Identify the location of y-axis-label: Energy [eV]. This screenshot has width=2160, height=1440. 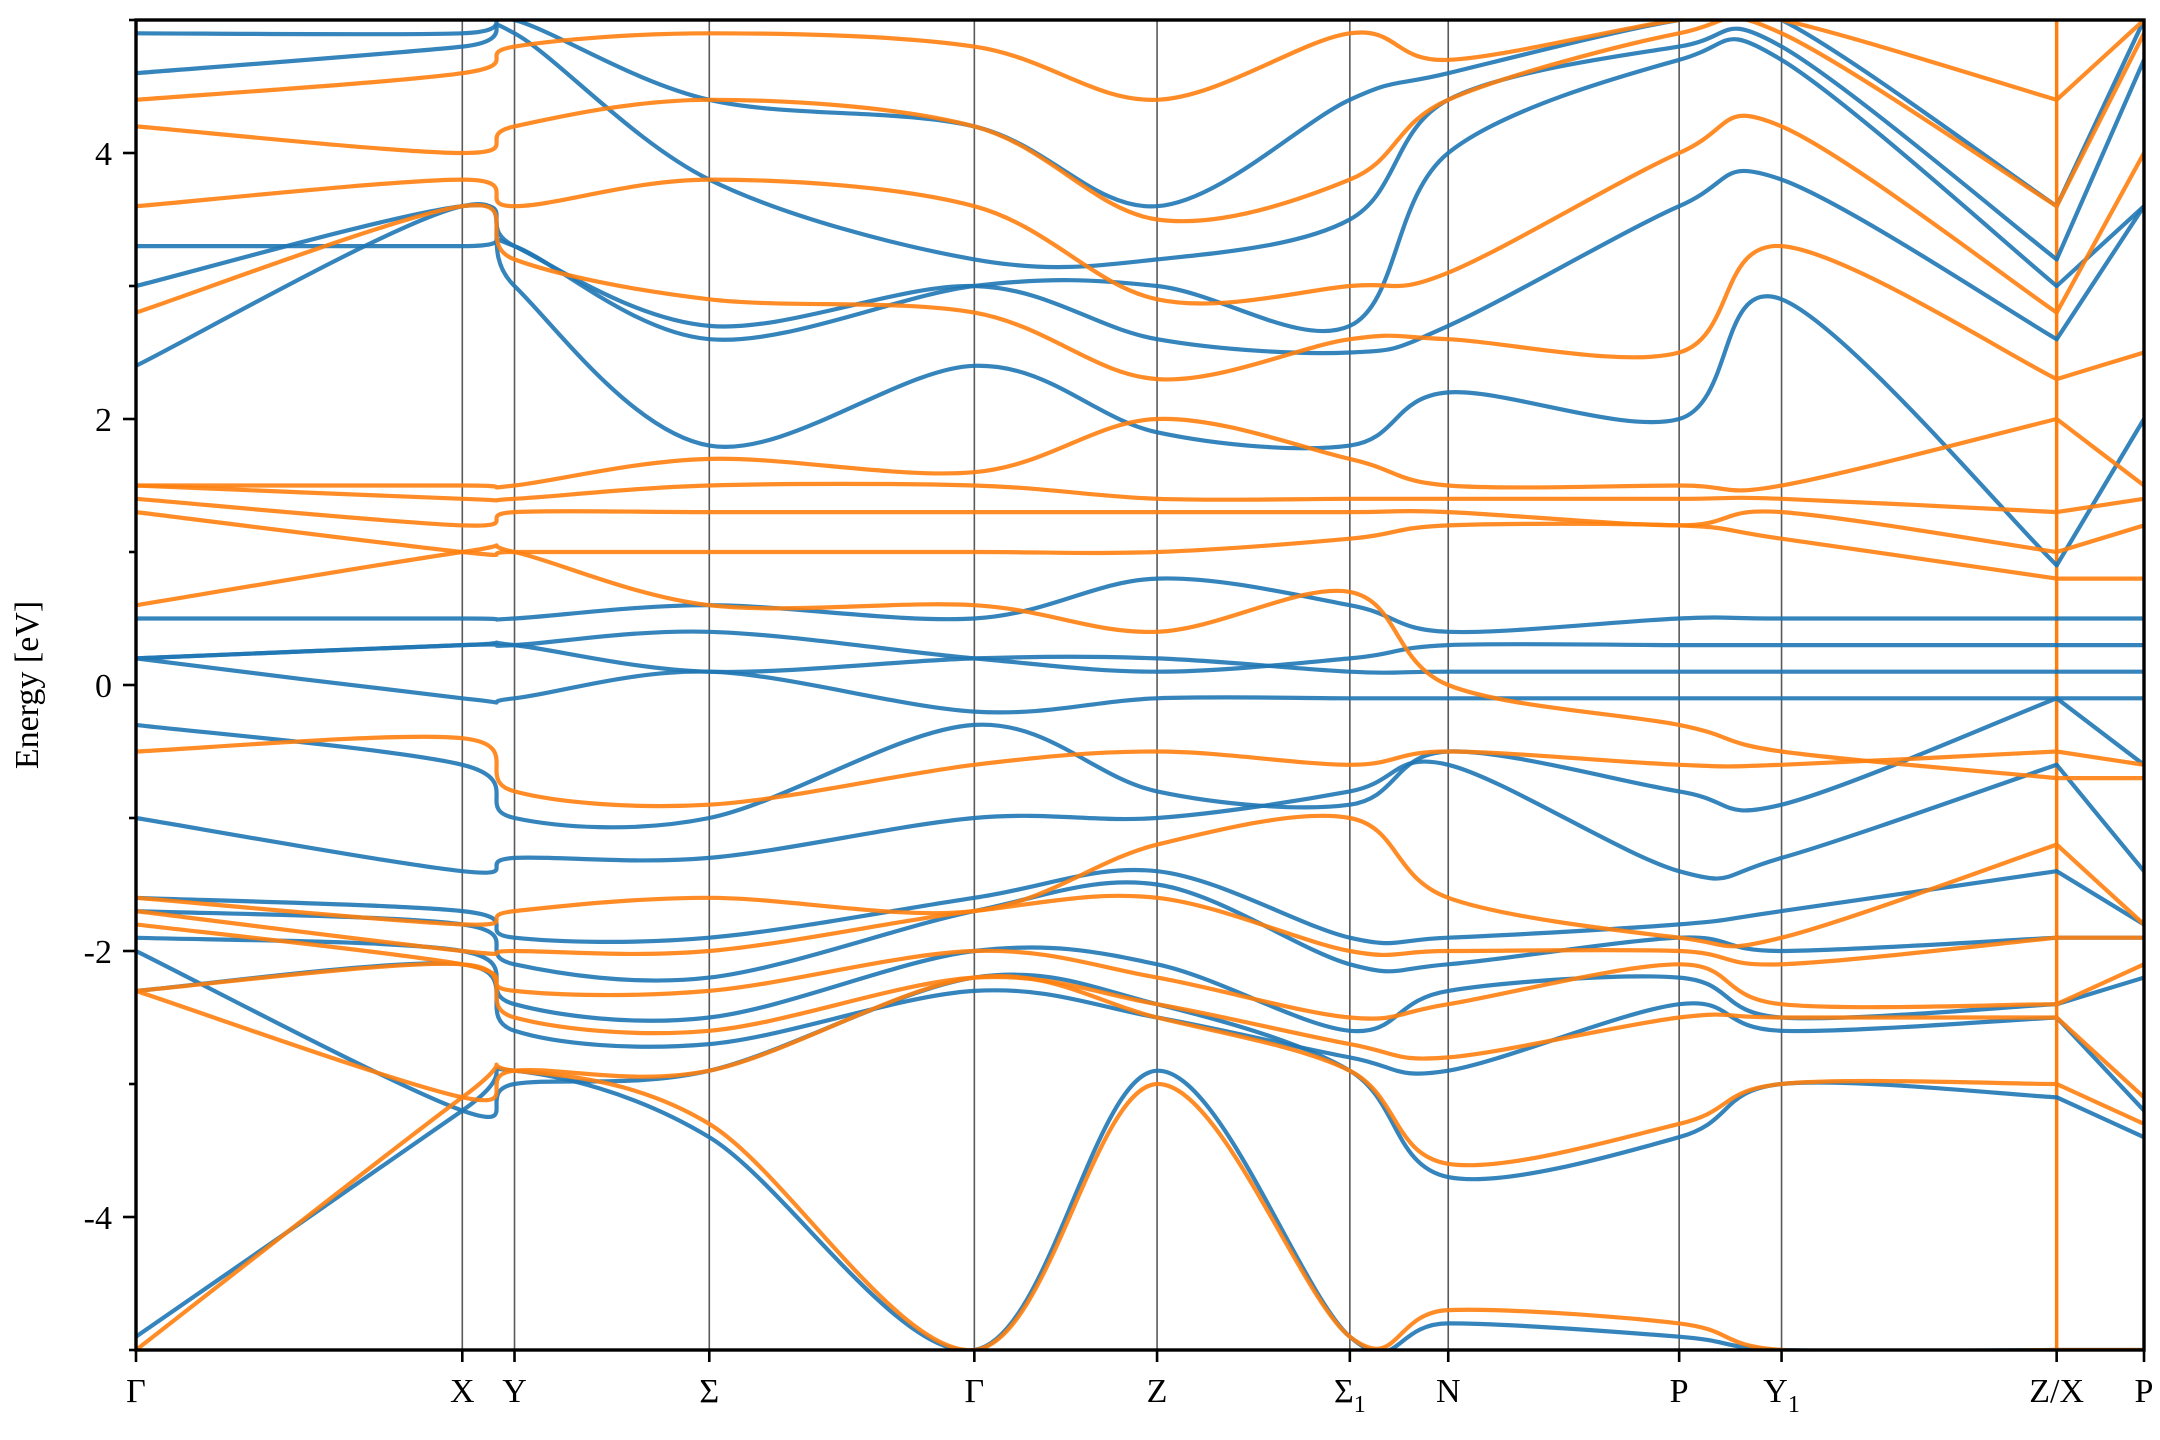
(27, 685).